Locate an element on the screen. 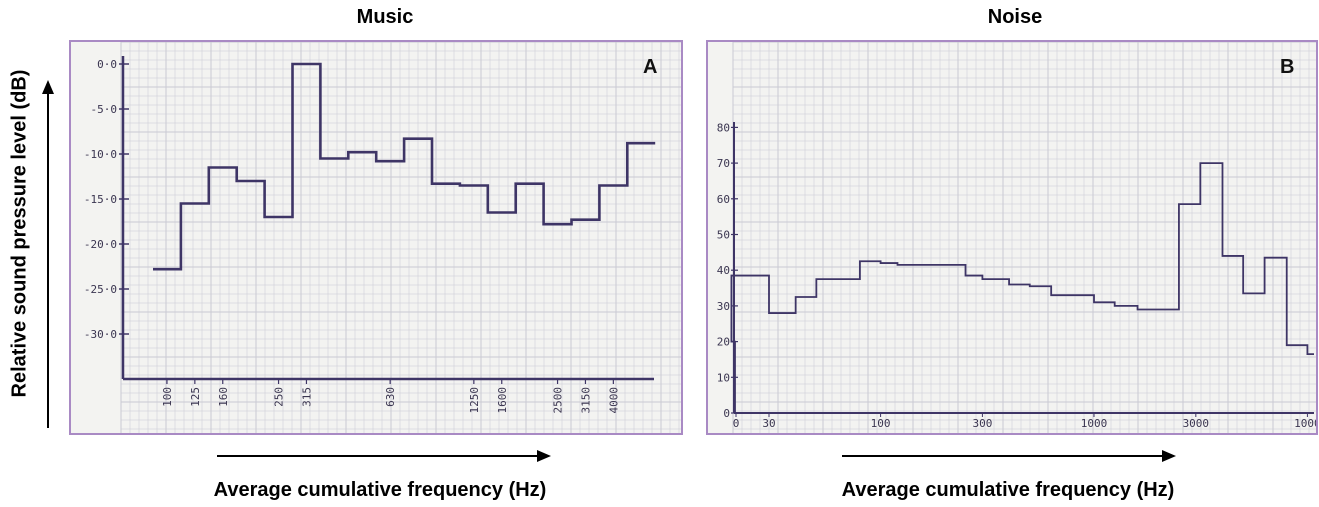 This screenshot has width=1319, height=507. x-axis-label-b: Average cumulative frequency (Hz) is located at coordinates (1008, 490).